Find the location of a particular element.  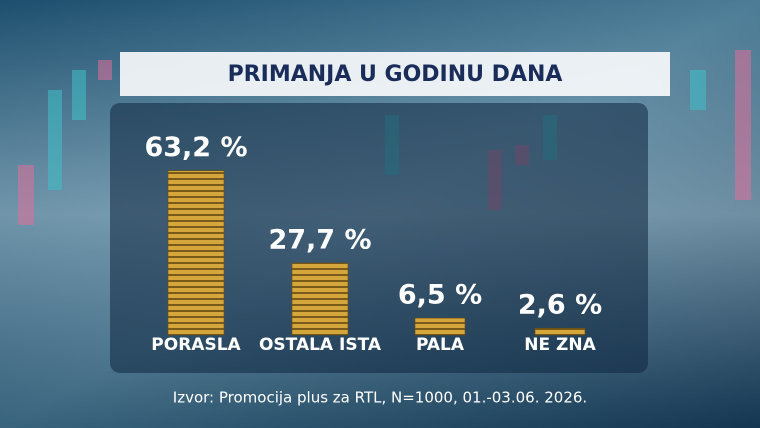

chart-title: PRIMANJA U GODINU DANA is located at coordinates (395, 74).